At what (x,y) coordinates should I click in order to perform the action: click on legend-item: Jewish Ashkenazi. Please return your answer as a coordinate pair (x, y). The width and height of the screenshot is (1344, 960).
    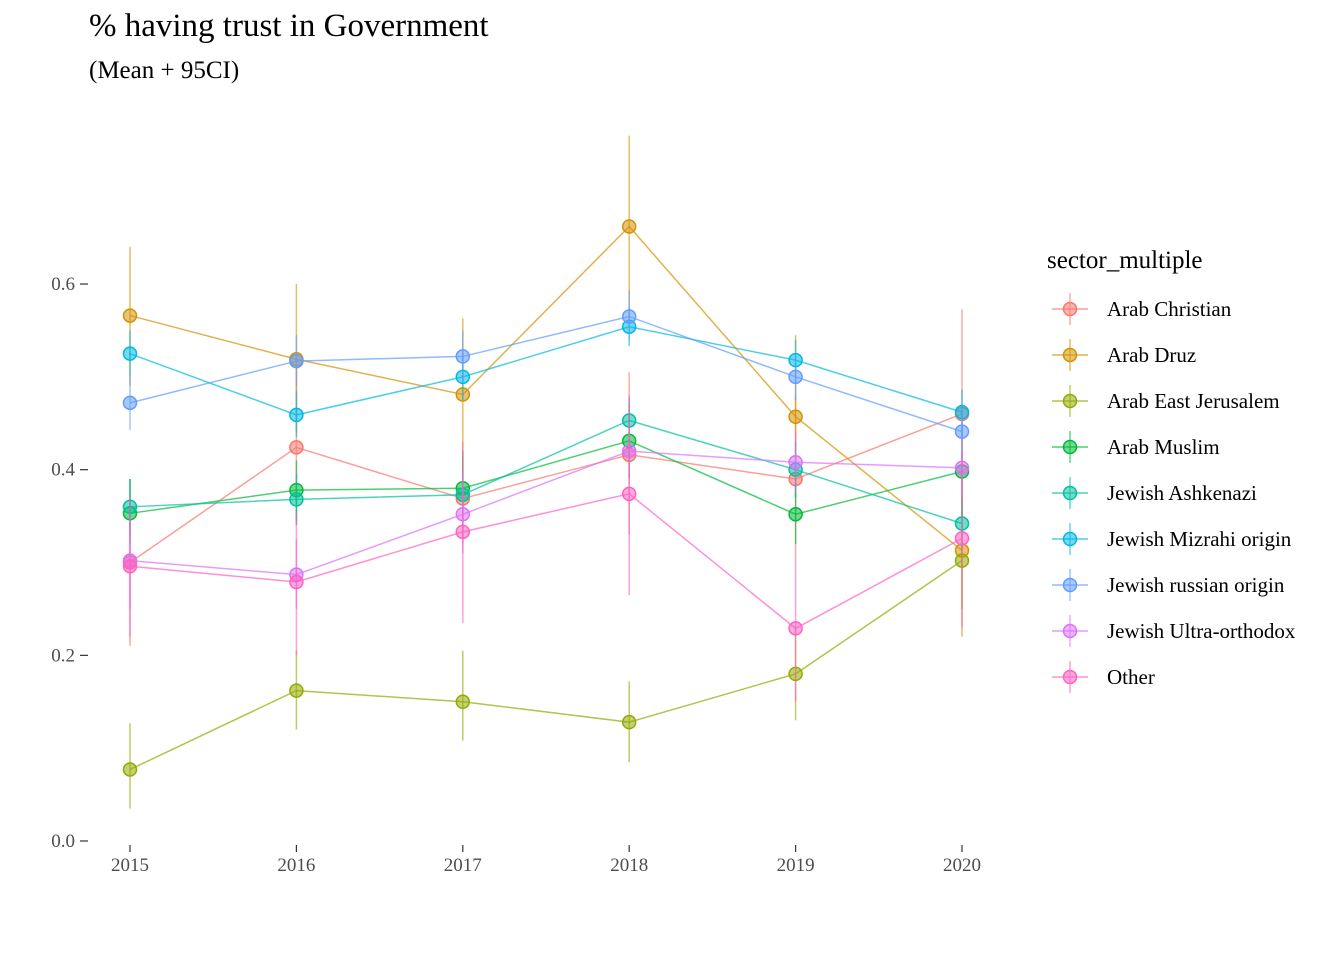
    Looking at the image, I should click on (1154, 493).